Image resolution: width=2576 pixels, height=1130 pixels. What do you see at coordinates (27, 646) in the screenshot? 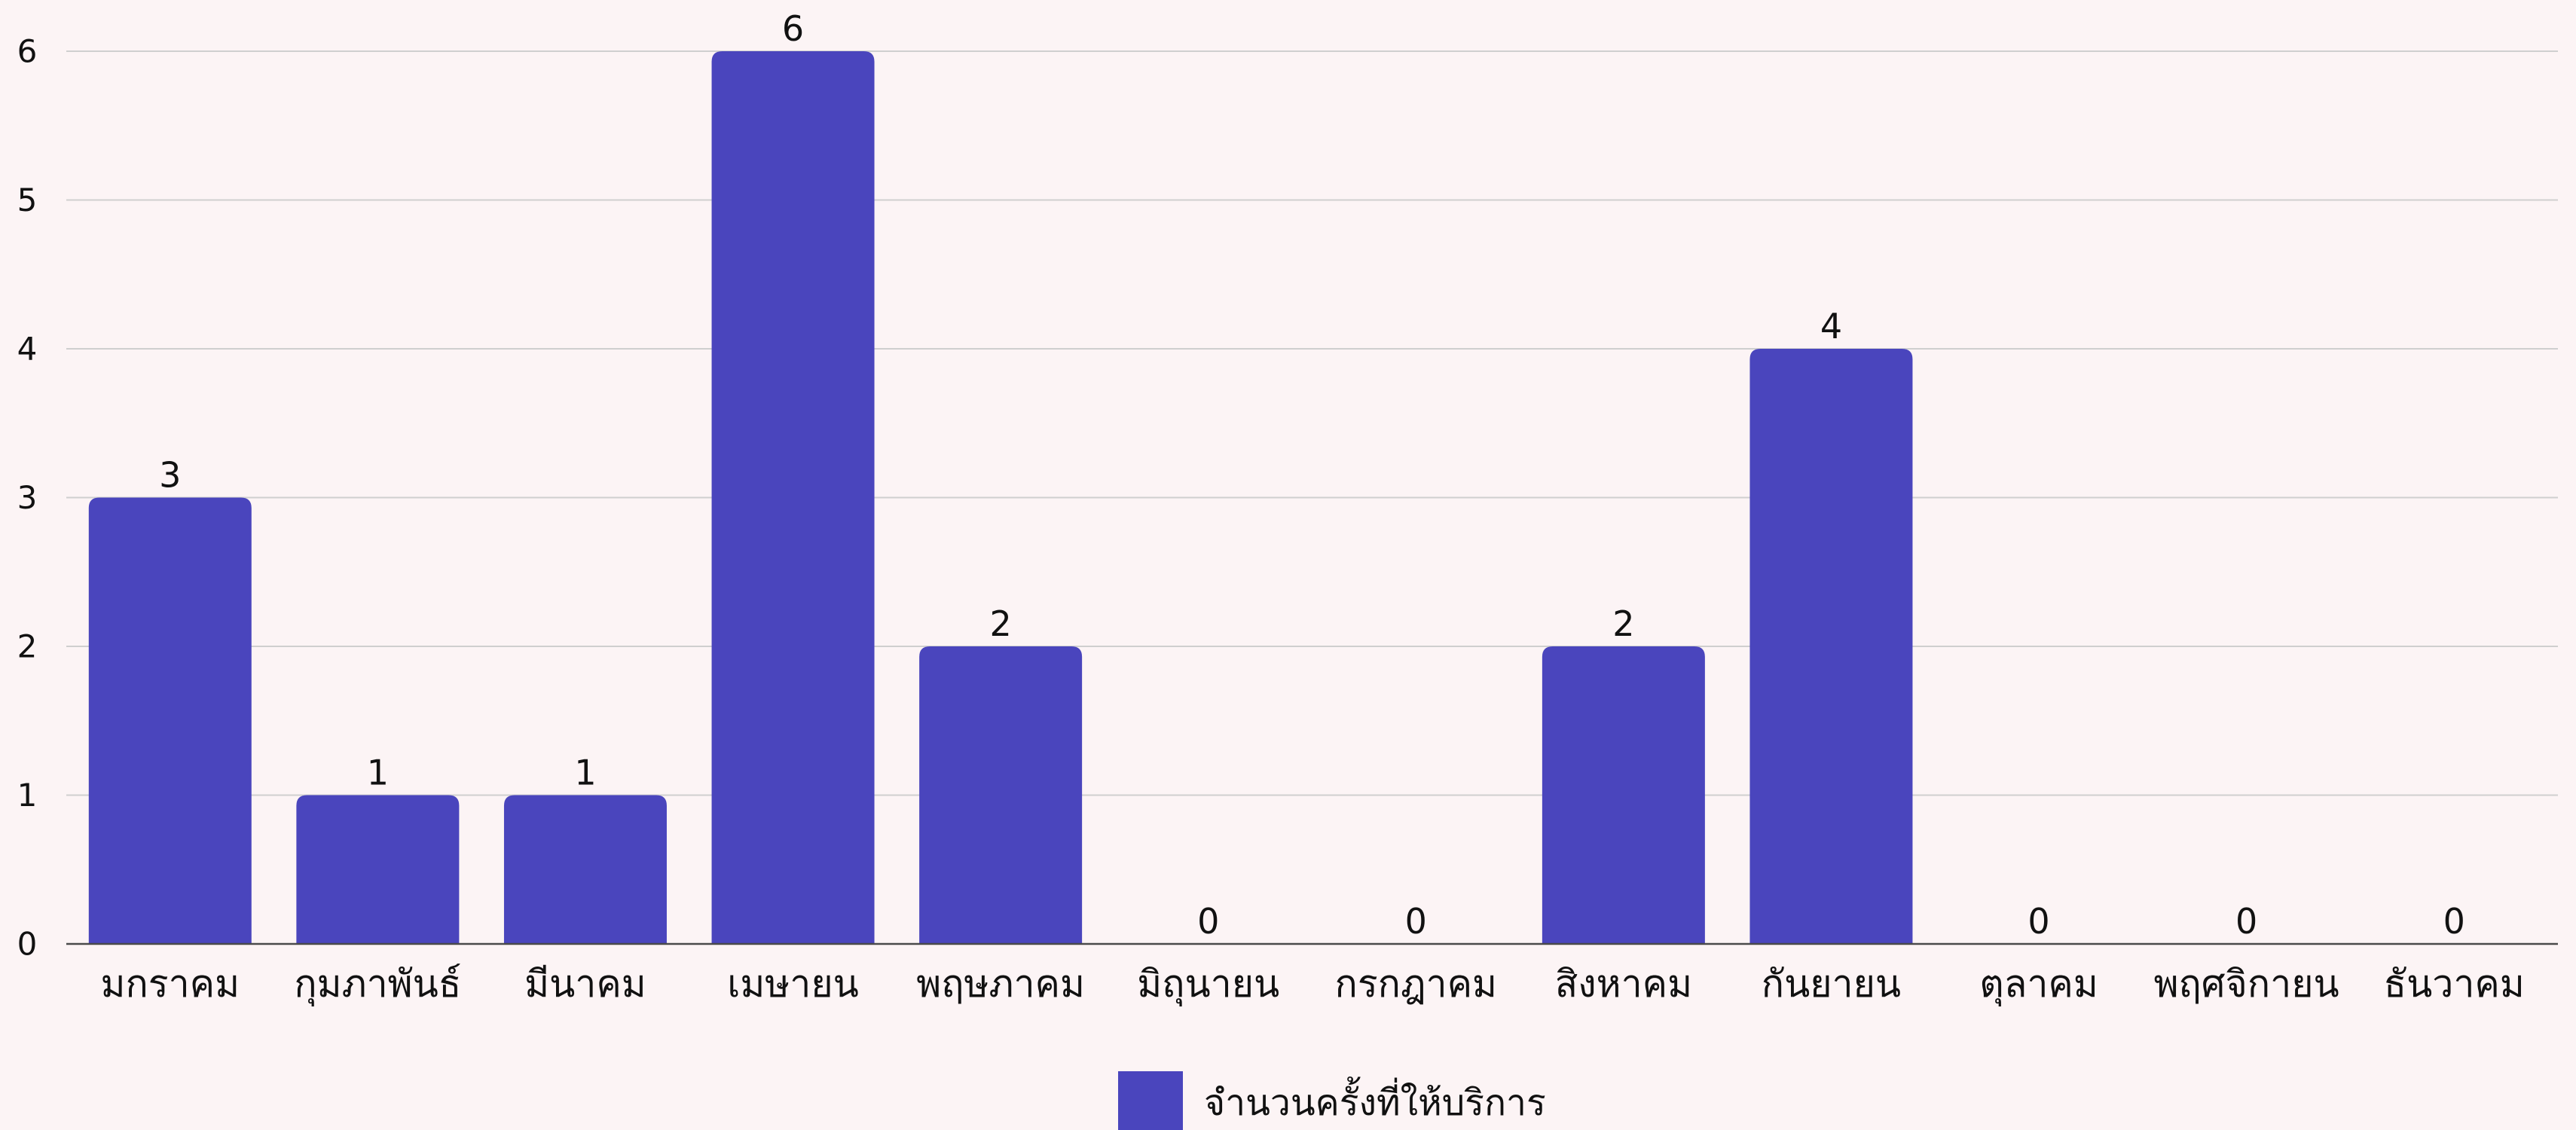
I see `y-tick-label: 2` at bounding box center [27, 646].